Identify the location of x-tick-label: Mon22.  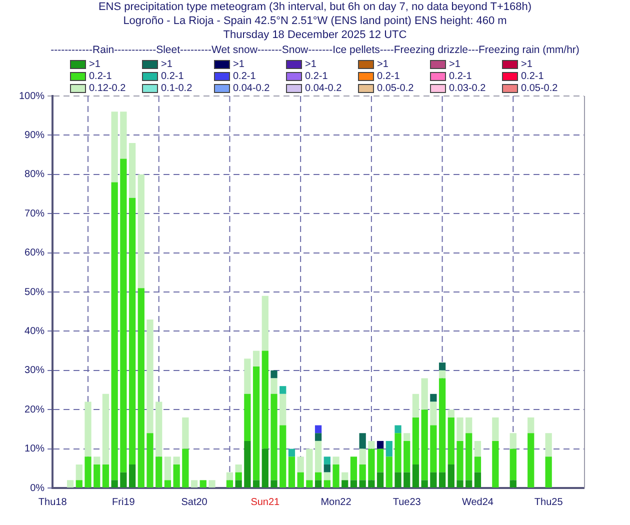
(336, 502).